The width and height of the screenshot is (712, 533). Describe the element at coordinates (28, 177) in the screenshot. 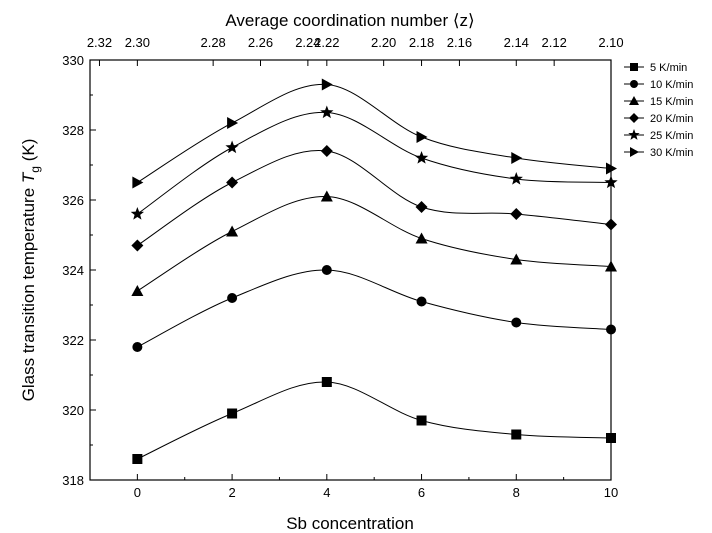

I see `y-axis-title-symbol: T` at that location.